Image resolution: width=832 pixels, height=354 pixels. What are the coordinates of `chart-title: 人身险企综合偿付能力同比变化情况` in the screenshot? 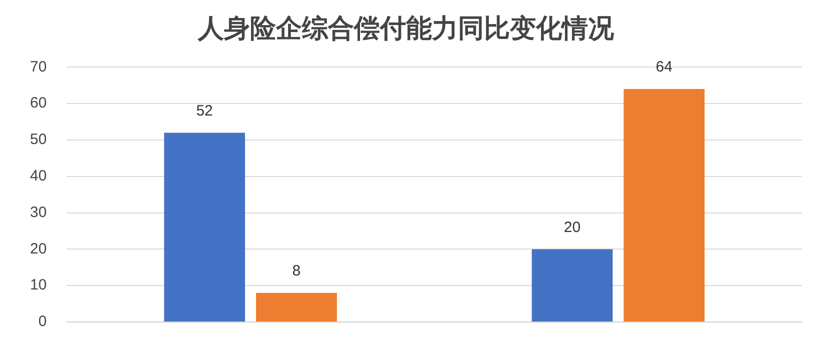 It's located at (406, 27).